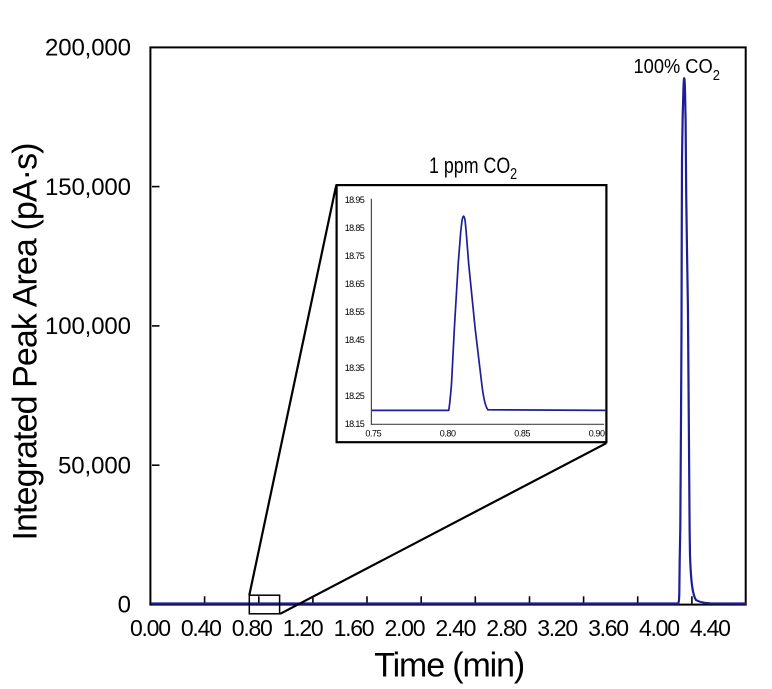 The width and height of the screenshot is (772, 689). Describe the element at coordinates (355, 312) in the screenshot. I see `svg-text: 18.55` at that location.